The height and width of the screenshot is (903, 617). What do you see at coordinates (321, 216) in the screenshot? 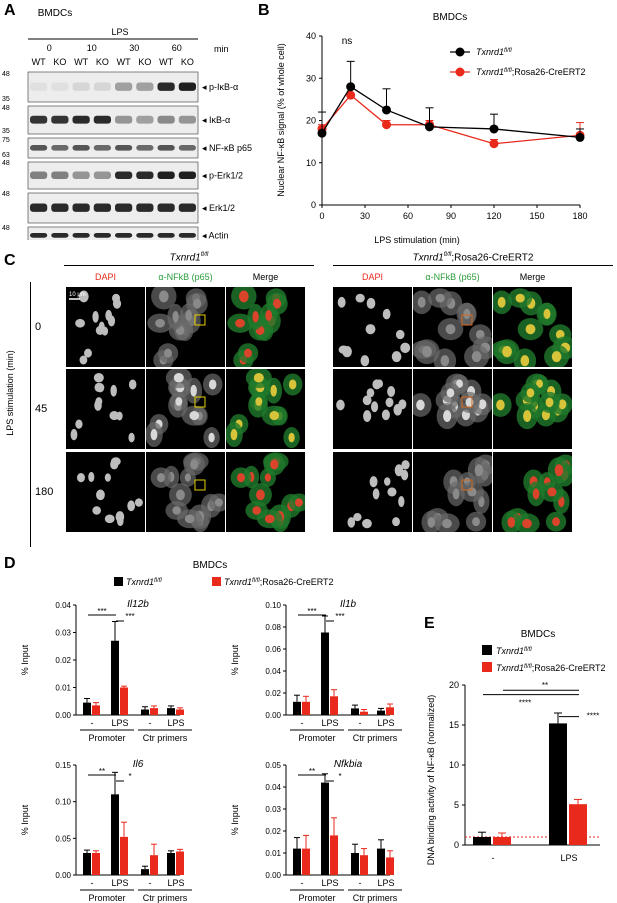
I see `x-tick-label: 0` at bounding box center [321, 216].